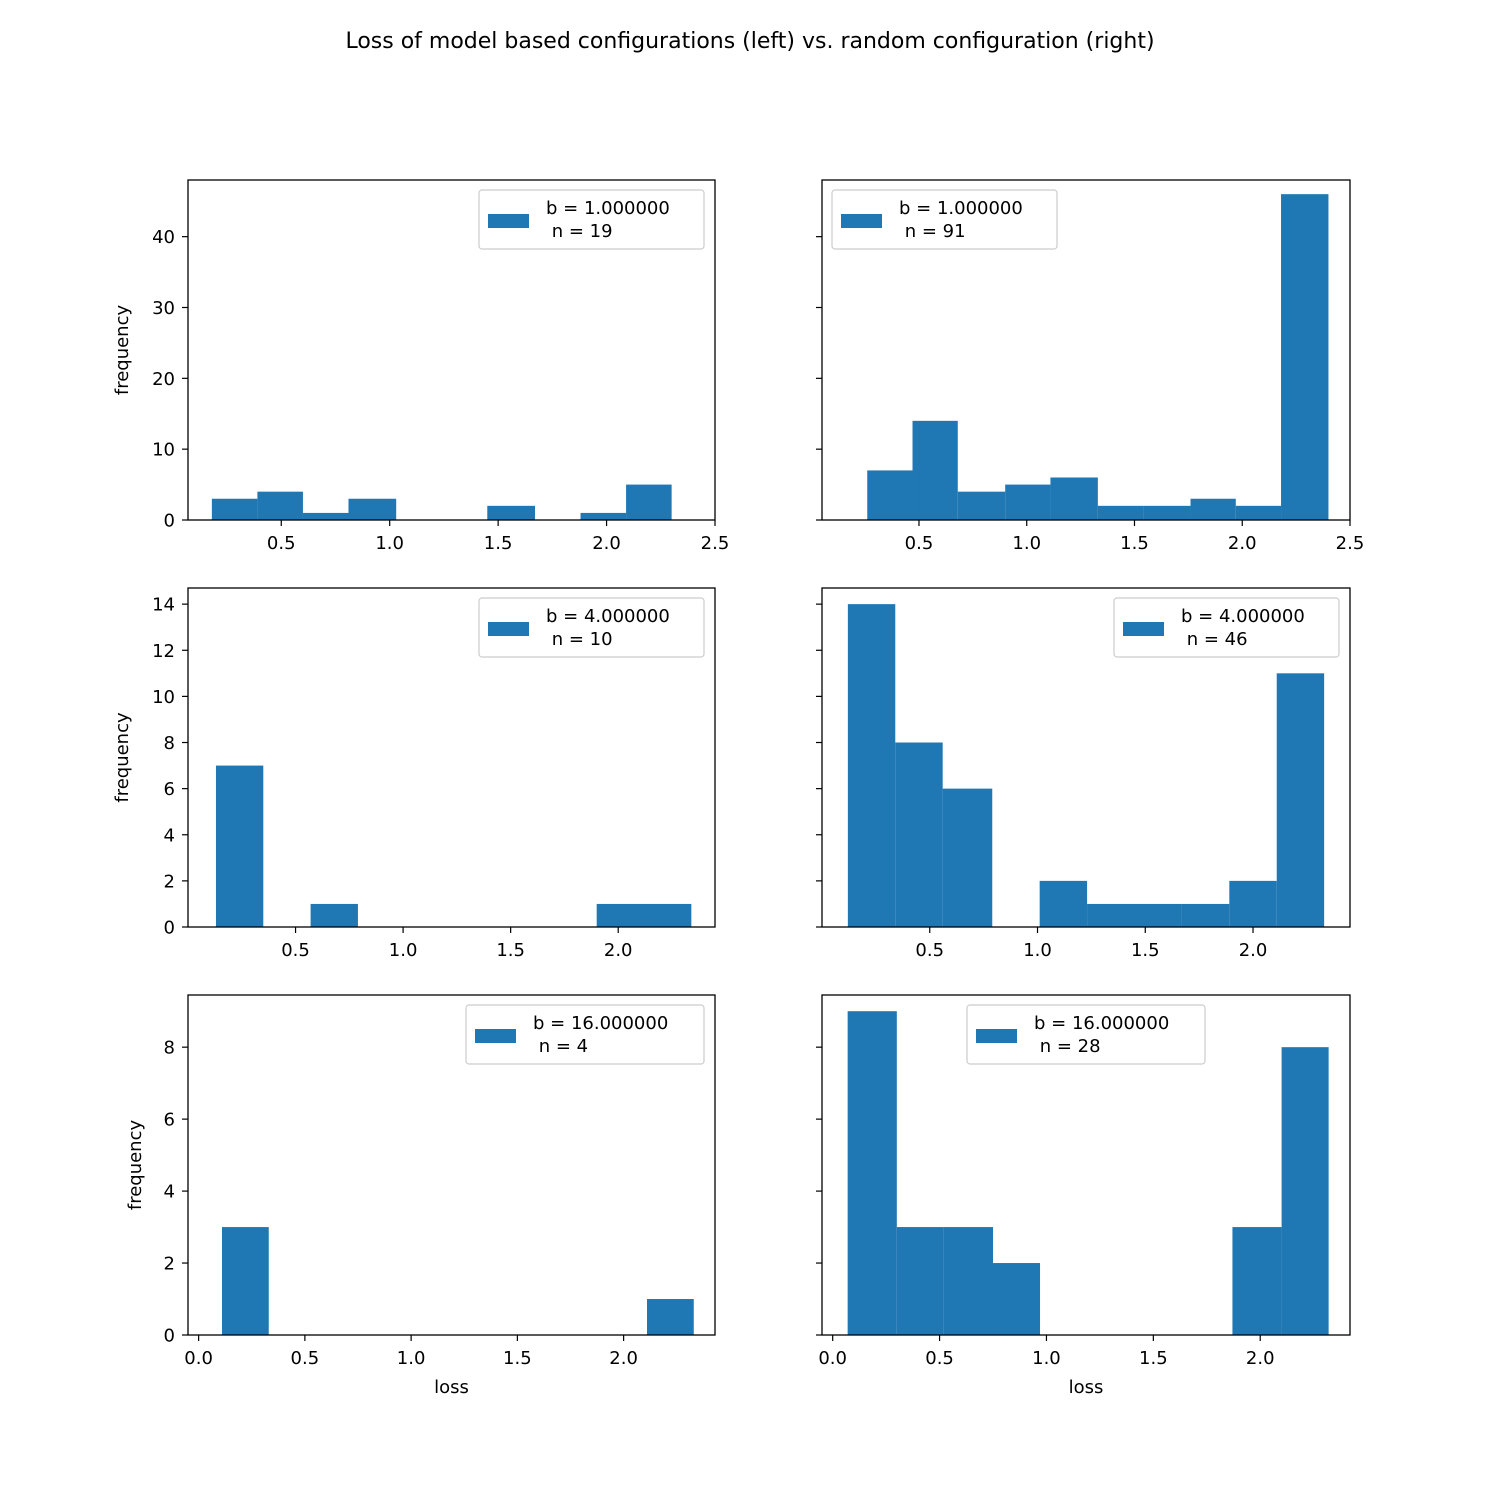 The image size is (1500, 1500). I want to click on legend: b = 4.000000 n = 46, so click(1226, 627).